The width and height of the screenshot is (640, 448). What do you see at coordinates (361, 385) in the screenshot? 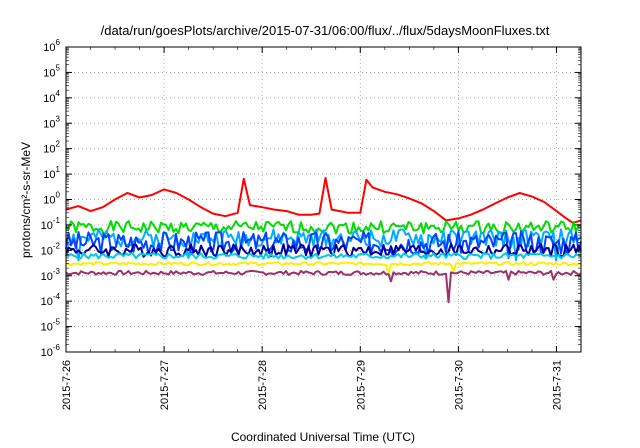
I see `x-tick-label: 2015-7-29` at bounding box center [361, 385].